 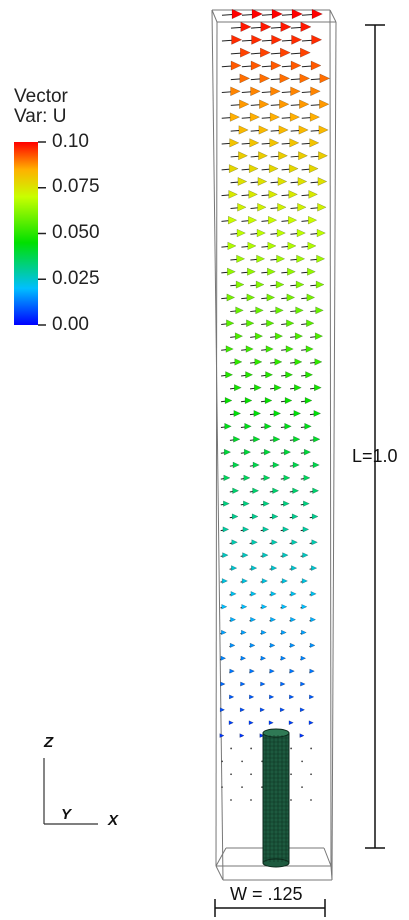 I want to click on axis-triad, so click(x=70, y=791).